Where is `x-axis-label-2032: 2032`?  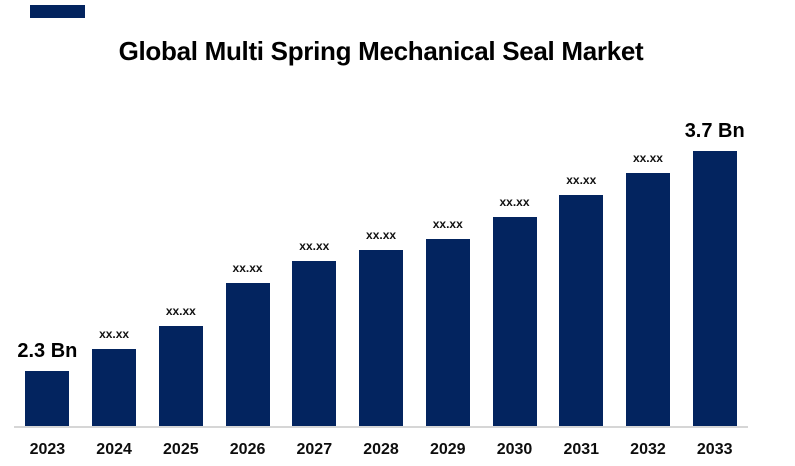
x-axis-label-2032: 2032 is located at coordinates (648, 449).